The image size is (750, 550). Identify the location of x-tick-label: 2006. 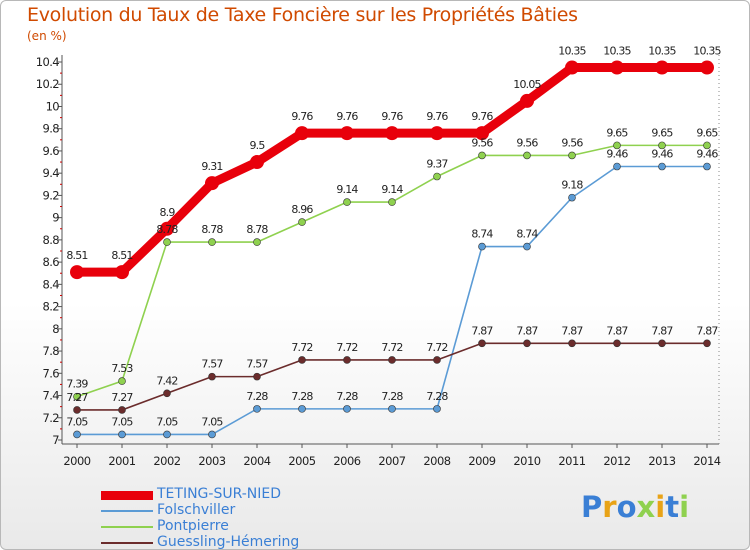
(346, 461).